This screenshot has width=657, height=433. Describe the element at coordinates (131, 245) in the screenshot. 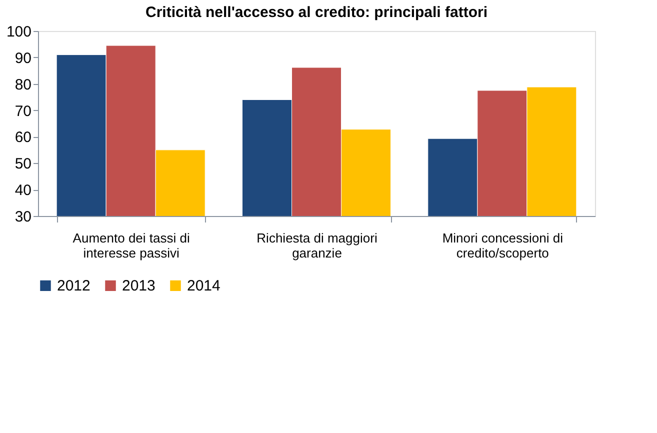

I see `x-tick-label: Aumento dei tassi di interesse passivi` at that location.